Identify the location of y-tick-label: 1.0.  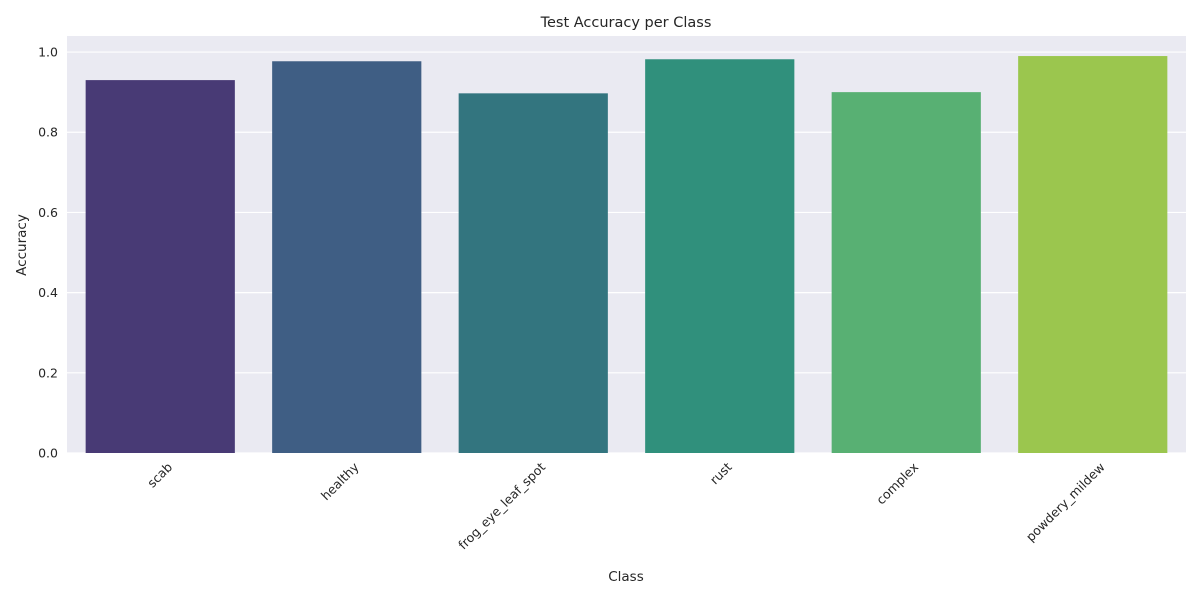
(48, 52).